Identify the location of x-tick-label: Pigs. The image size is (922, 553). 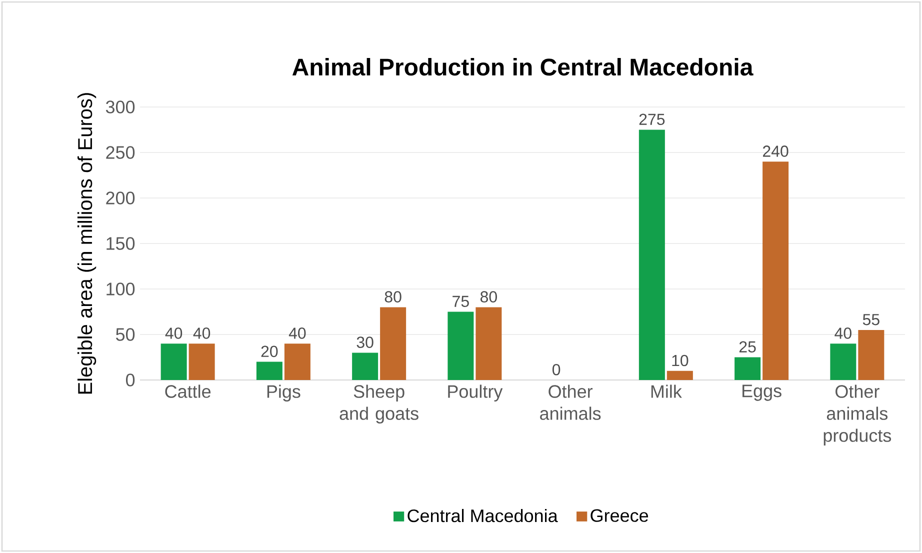
(283, 393).